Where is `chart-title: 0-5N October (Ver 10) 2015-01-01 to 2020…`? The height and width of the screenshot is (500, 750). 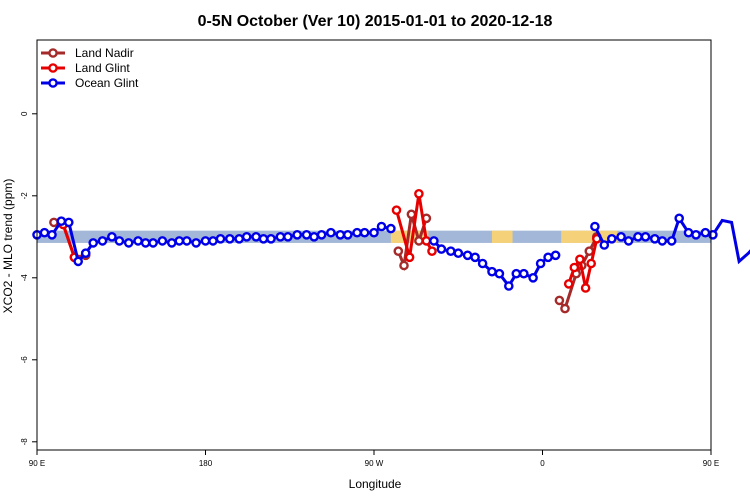
chart-title: 0-5N October (Ver 10) 2015-01-01 to 2020… is located at coordinates (375, 21).